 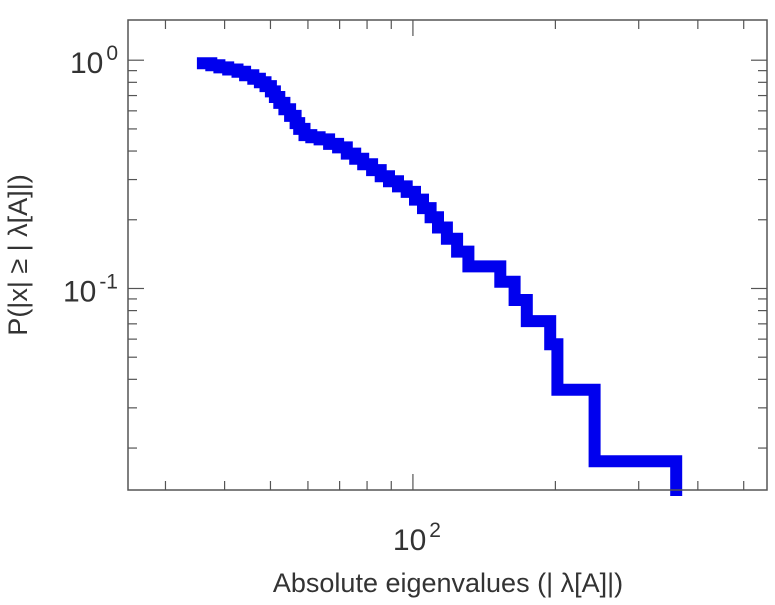 I want to click on x-axis-label: Absolute eigenvalues (| λ[A]|), so click(x=448, y=583).